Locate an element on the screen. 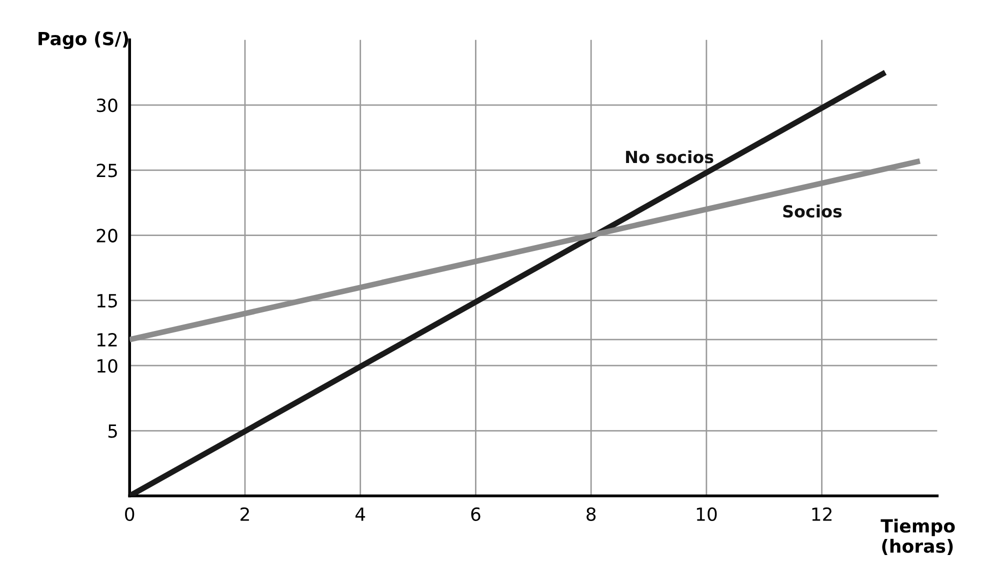 Image resolution: width=997 pixels, height=570 pixels. x-tick-label: 10 is located at coordinates (706, 514).